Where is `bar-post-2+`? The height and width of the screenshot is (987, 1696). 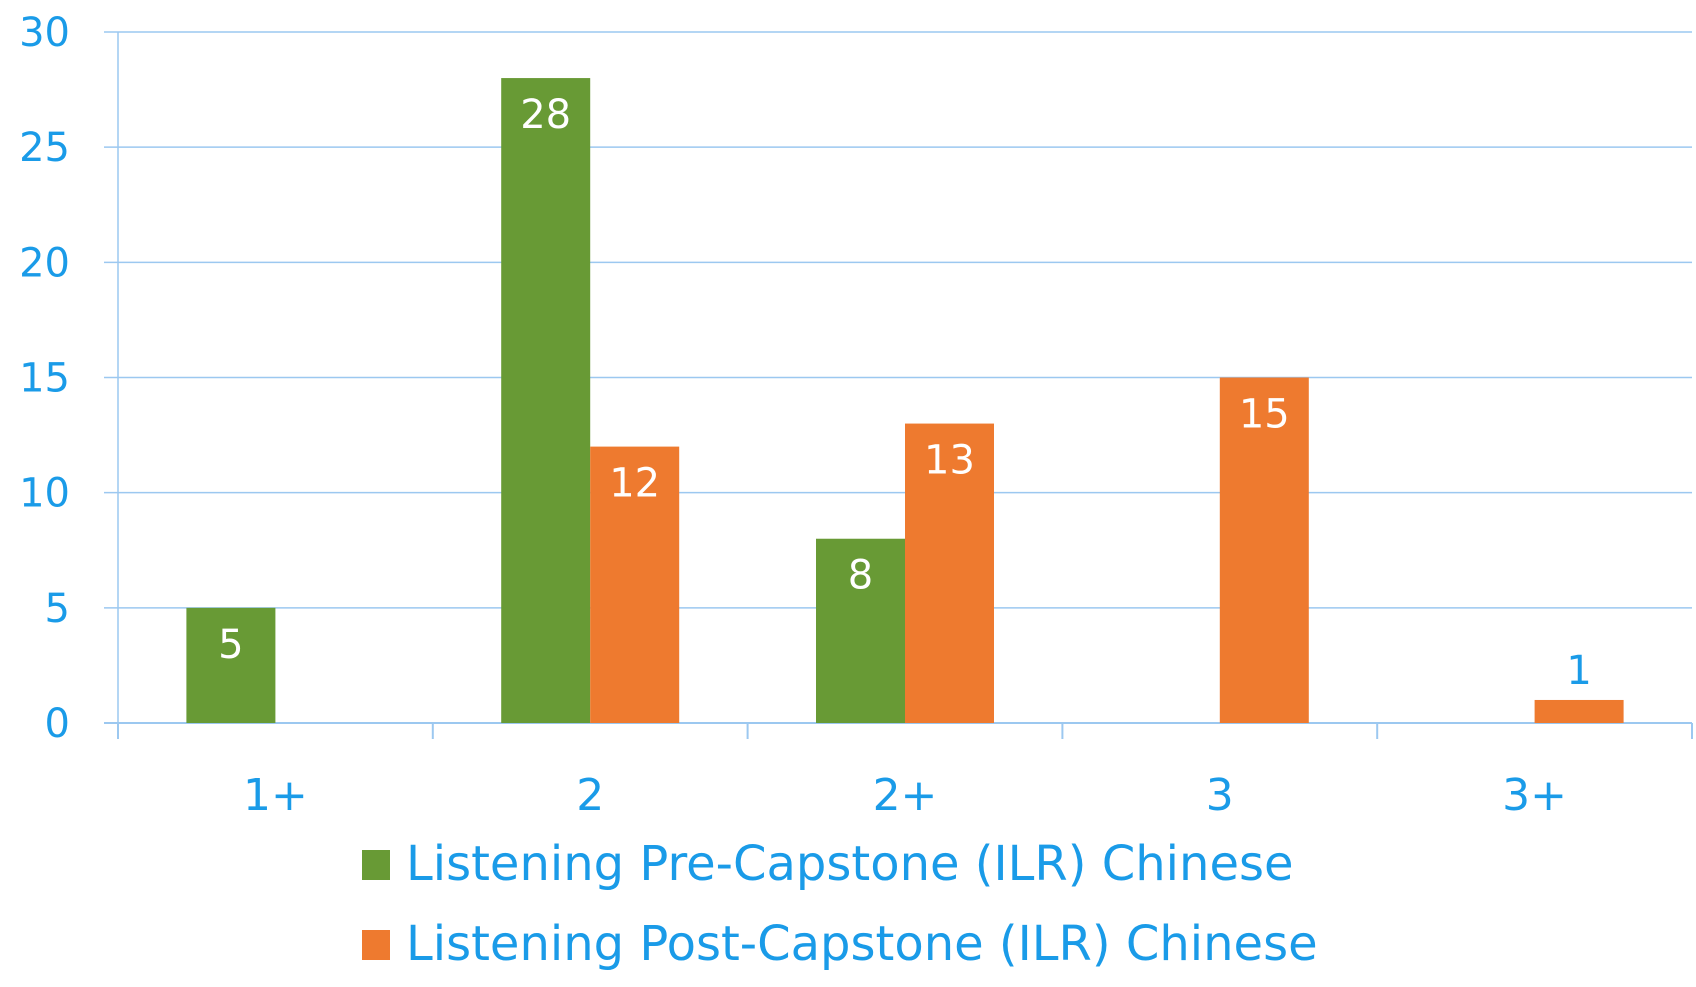
bar-post-2+ is located at coordinates (949, 573).